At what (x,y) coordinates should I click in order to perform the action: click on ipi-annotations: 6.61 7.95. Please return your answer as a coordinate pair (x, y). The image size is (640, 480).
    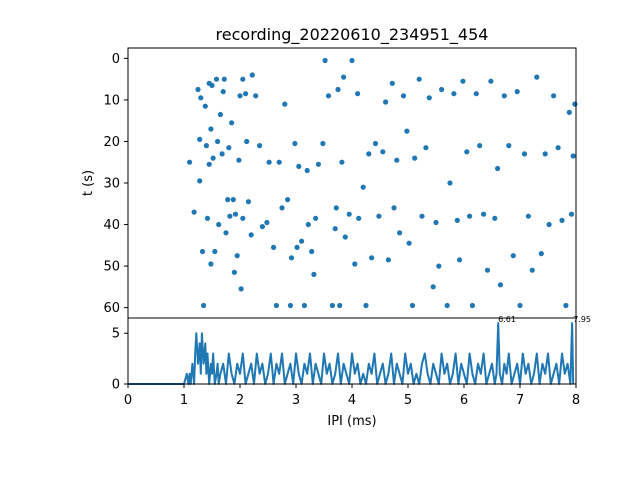
    Looking at the image, I should click on (544, 319).